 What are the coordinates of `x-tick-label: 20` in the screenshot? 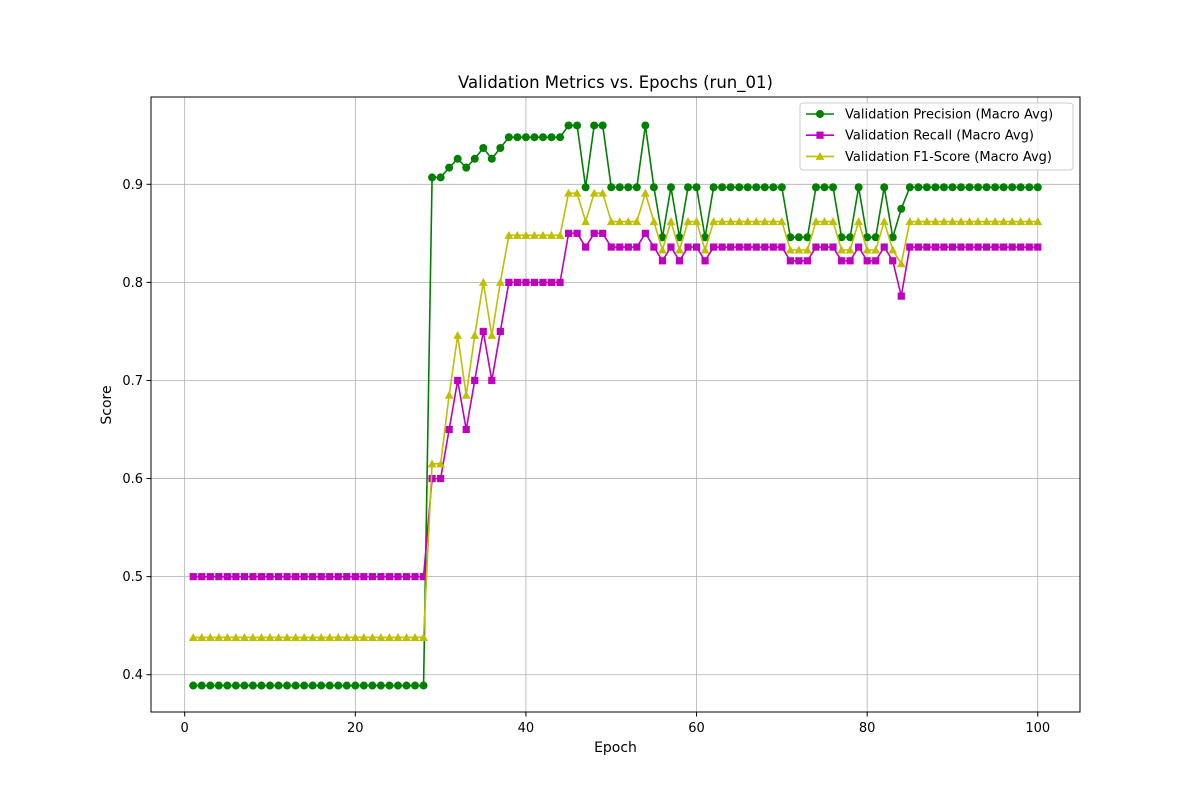 It's located at (355, 728).